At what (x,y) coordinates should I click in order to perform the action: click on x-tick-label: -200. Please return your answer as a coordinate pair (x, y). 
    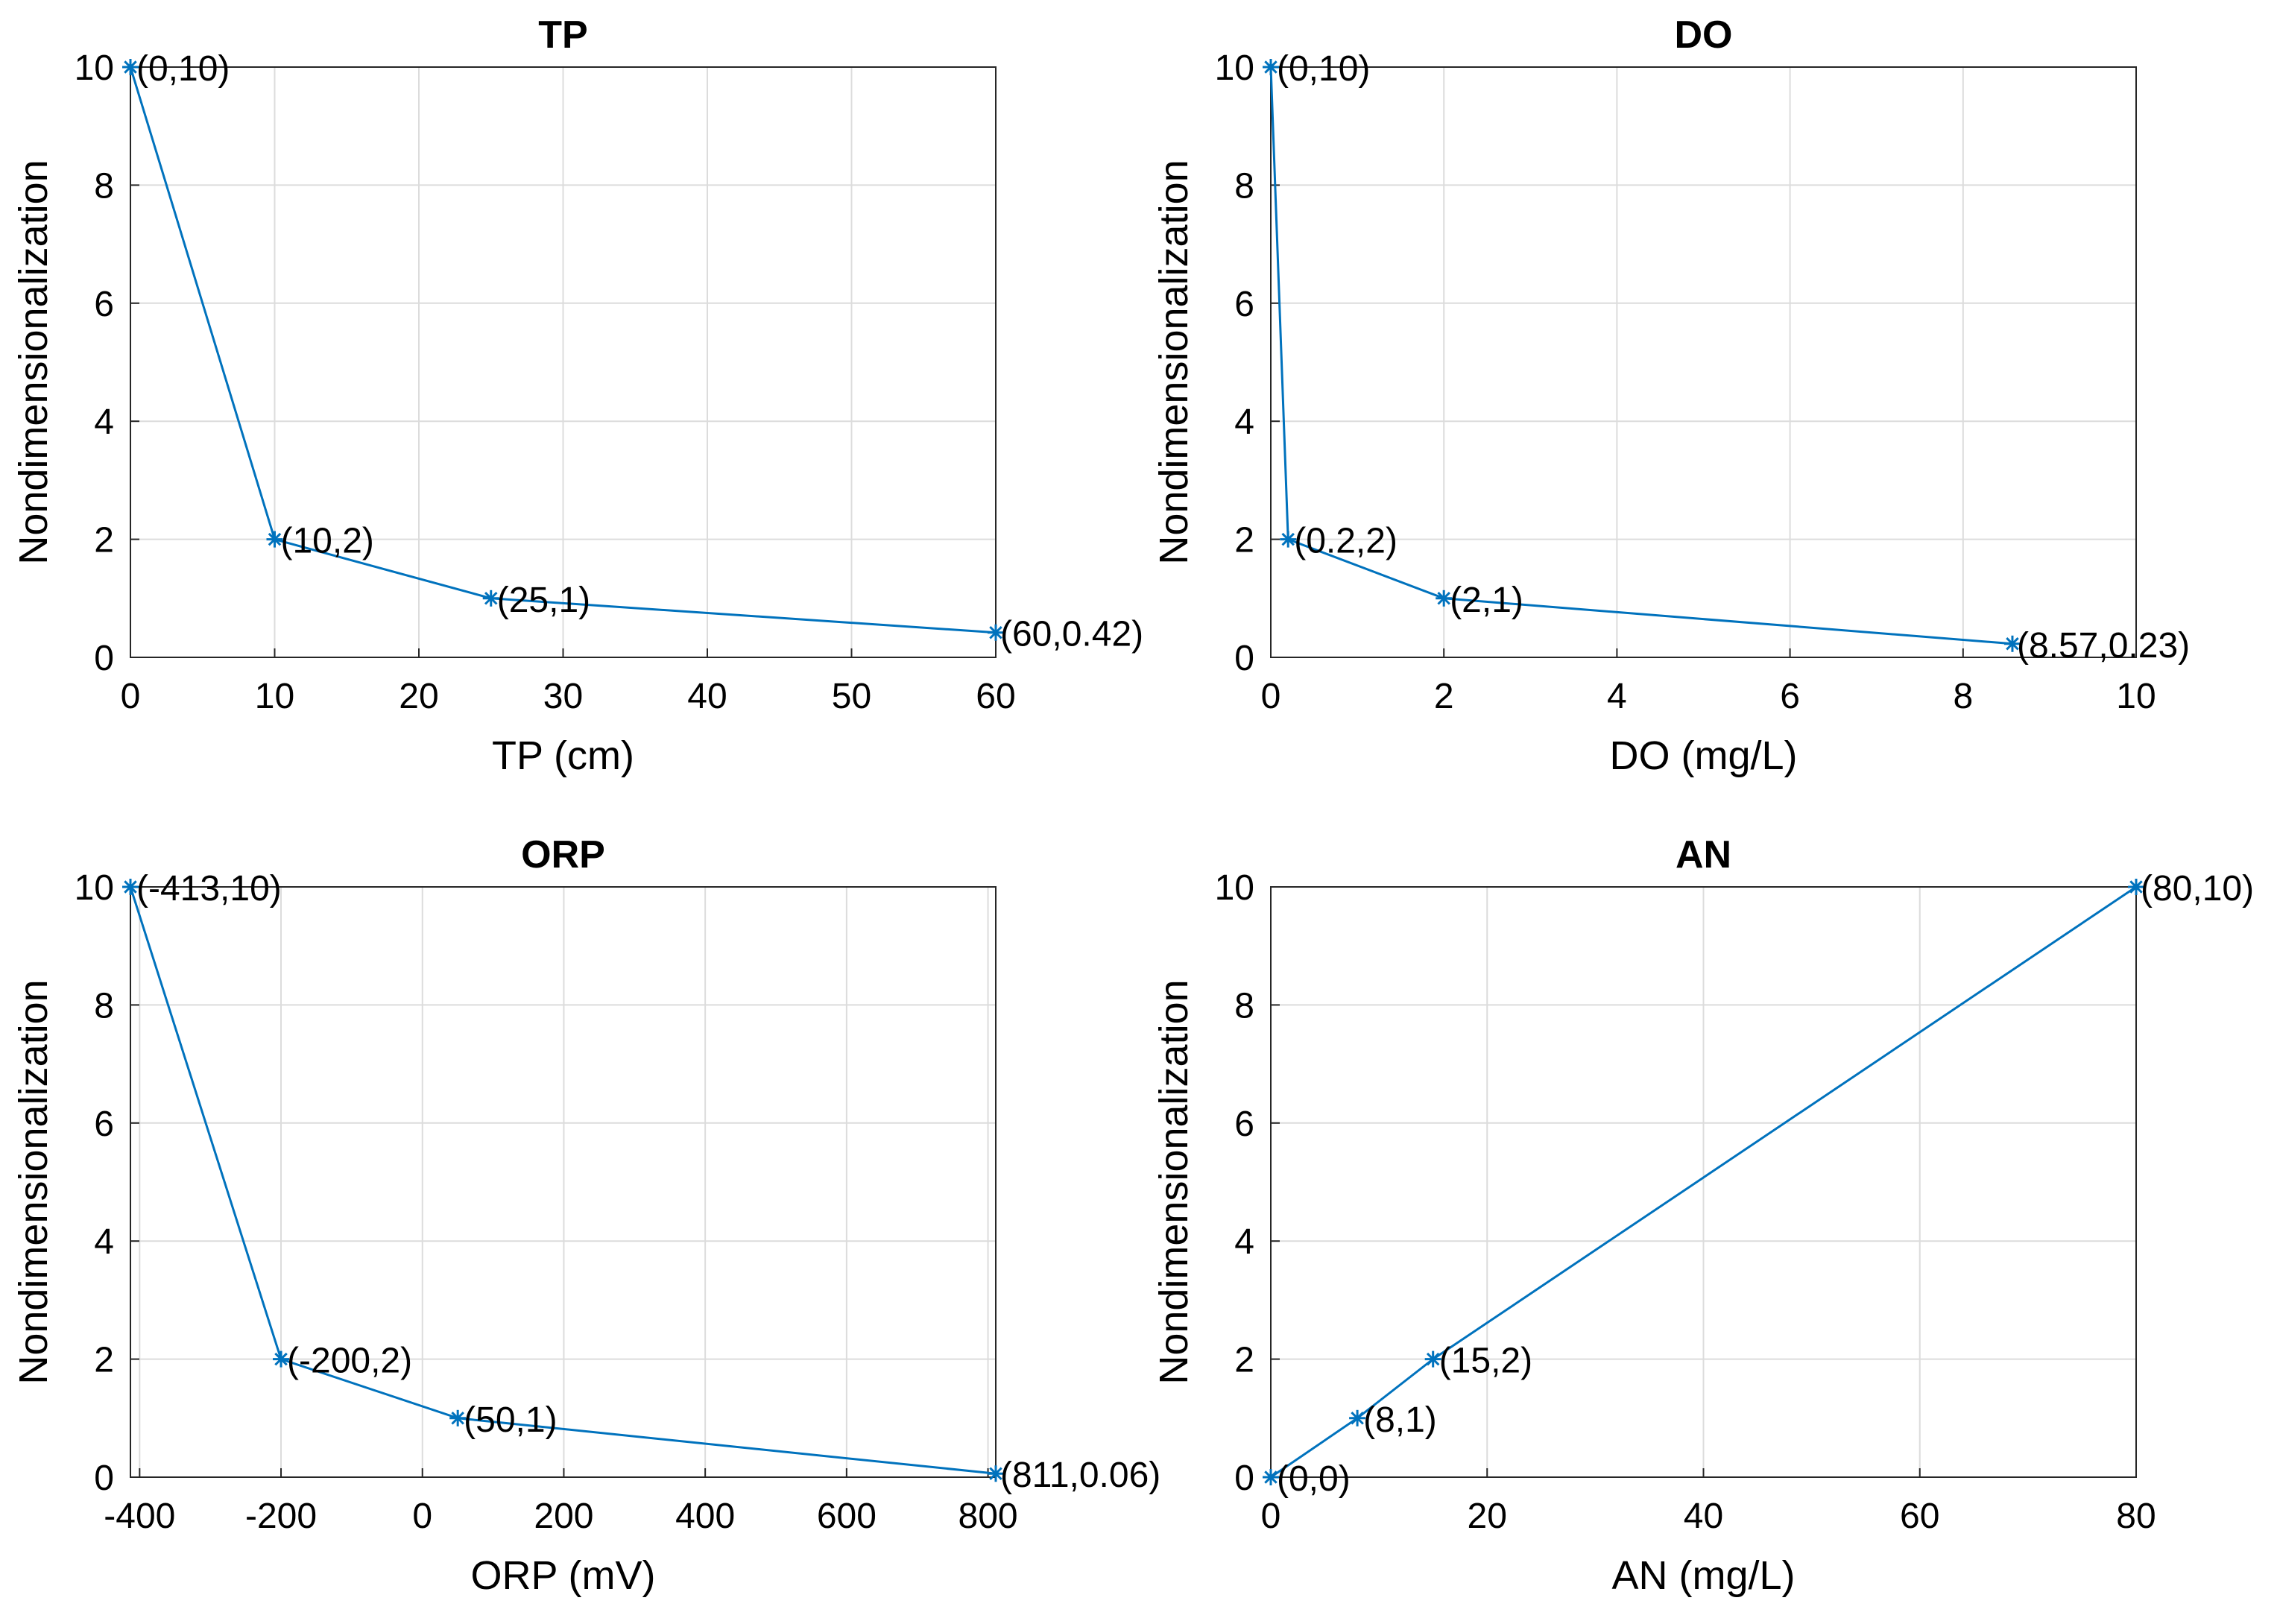
    Looking at the image, I should click on (281, 1516).